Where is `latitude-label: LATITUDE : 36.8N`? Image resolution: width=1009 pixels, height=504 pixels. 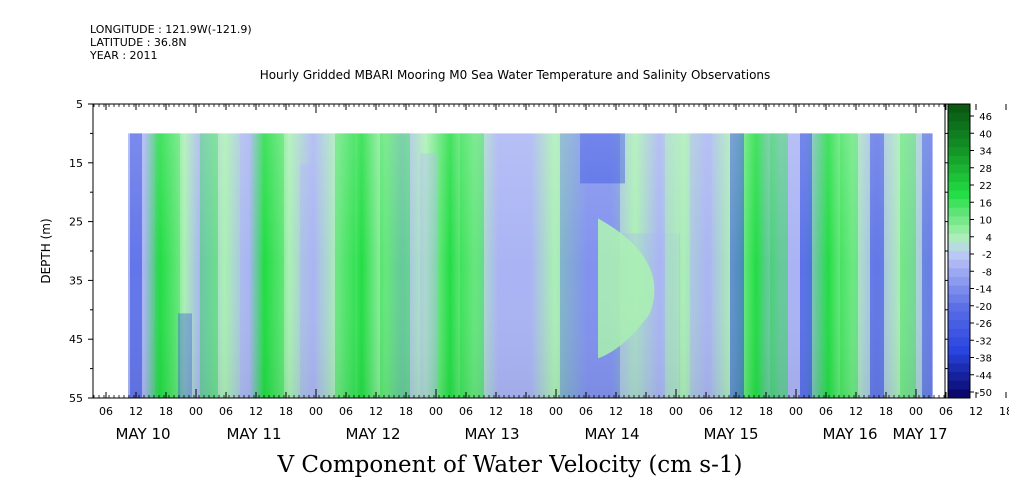 latitude-label: LATITUDE : 36.8N is located at coordinates (138, 42).